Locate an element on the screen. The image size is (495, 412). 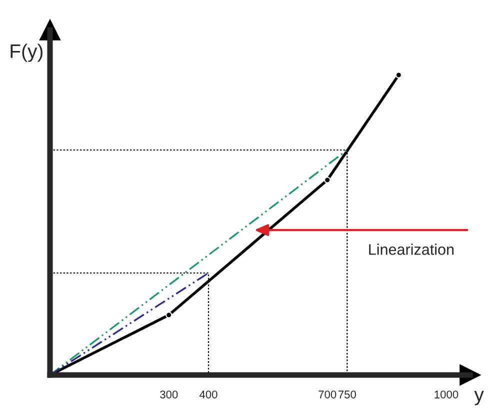
x-tick-label: 700 is located at coordinates (327, 394).